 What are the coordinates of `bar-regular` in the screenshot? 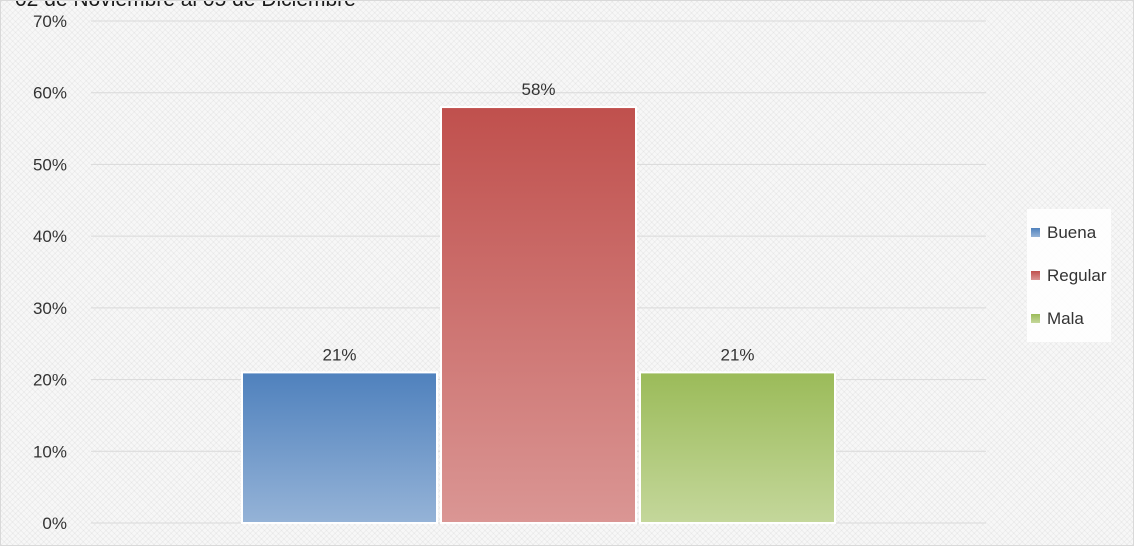 It's located at (538, 315).